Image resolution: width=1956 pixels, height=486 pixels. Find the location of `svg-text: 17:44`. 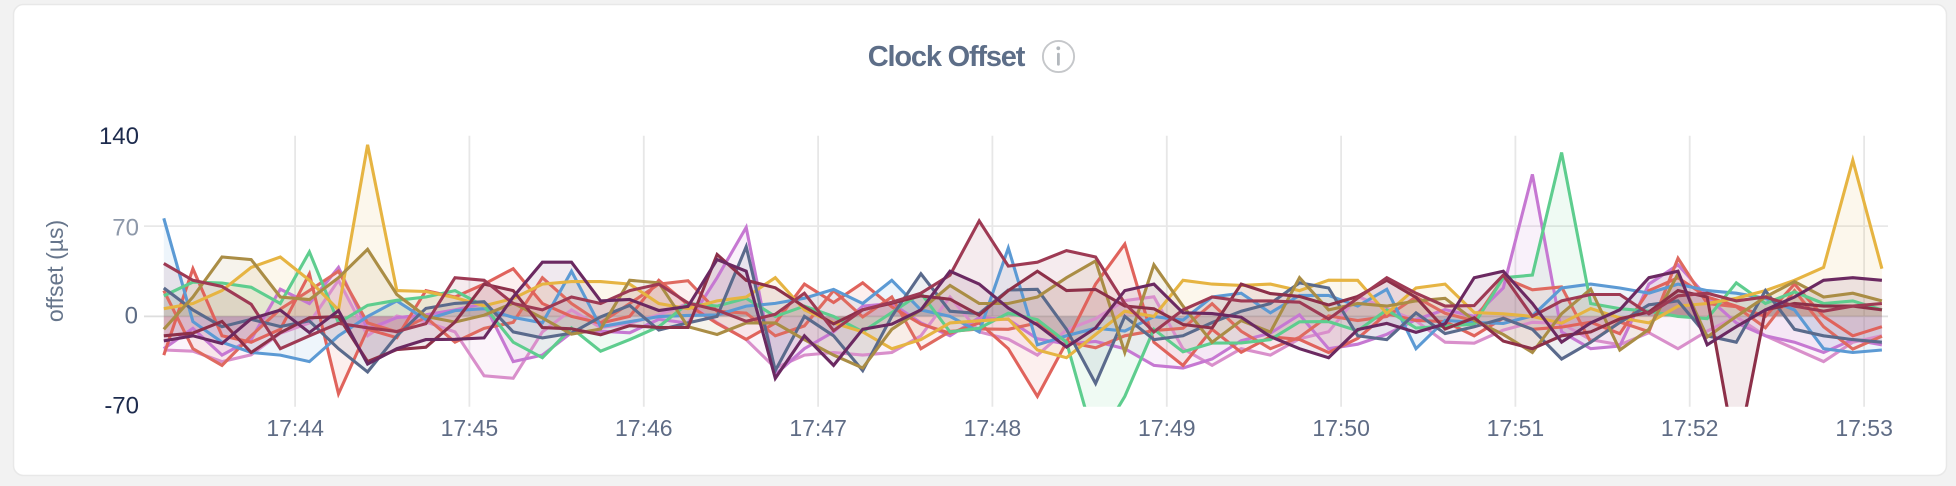

svg-text: 17:44 is located at coordinates (295, 428).